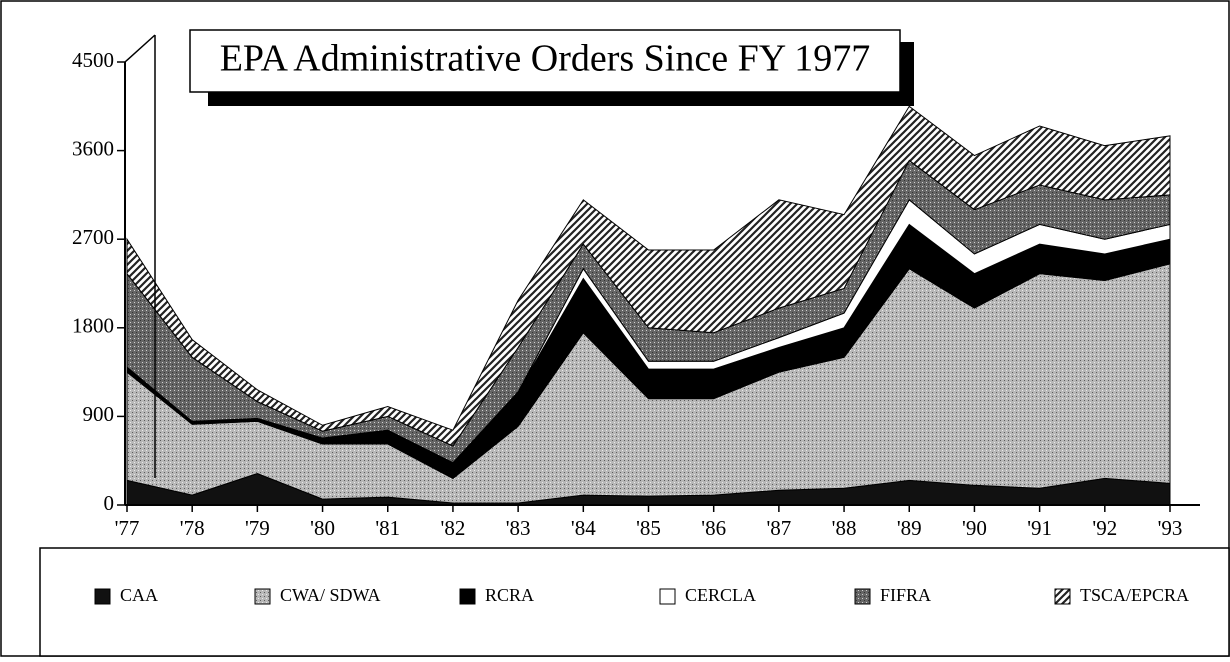  I want to click on legend-label: RCRA, so click(509, 595).